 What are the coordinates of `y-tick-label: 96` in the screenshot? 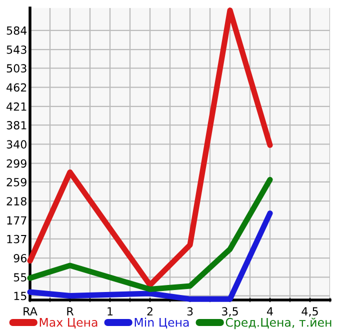 It's located at (20, 258).